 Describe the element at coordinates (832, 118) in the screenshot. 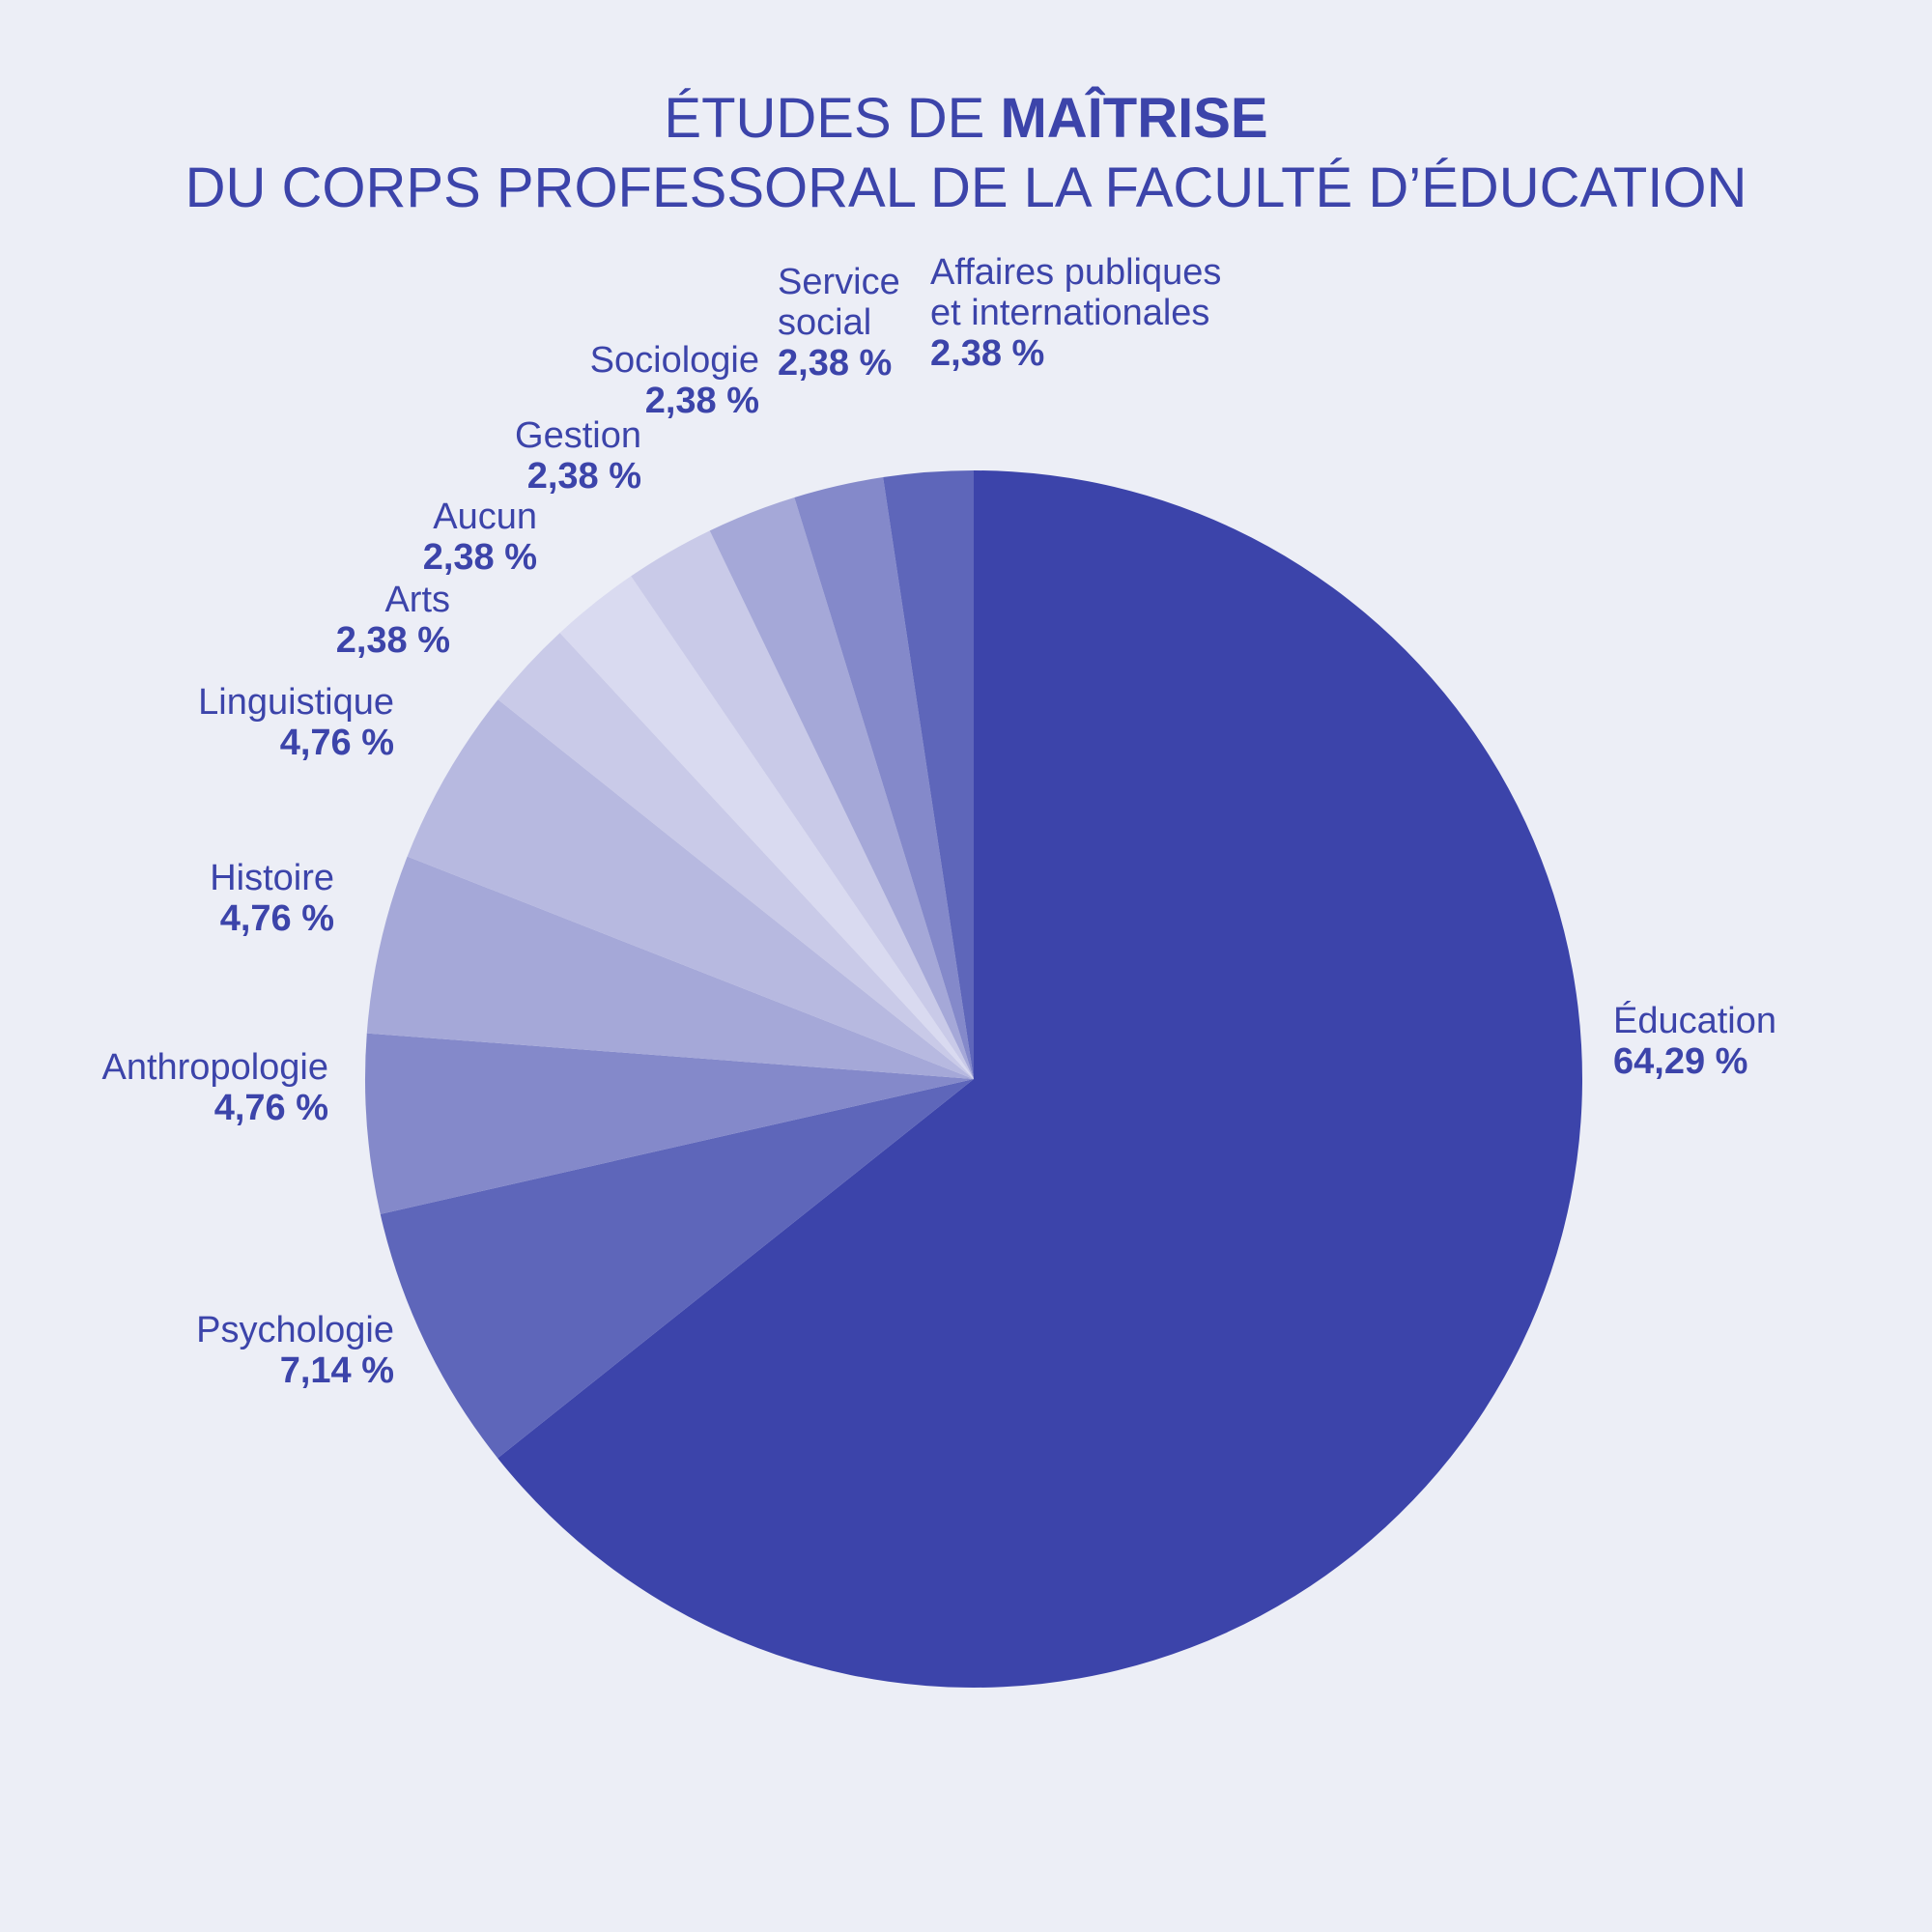

I see `chart-title-prefix: ÉTUDES DE` at that location.